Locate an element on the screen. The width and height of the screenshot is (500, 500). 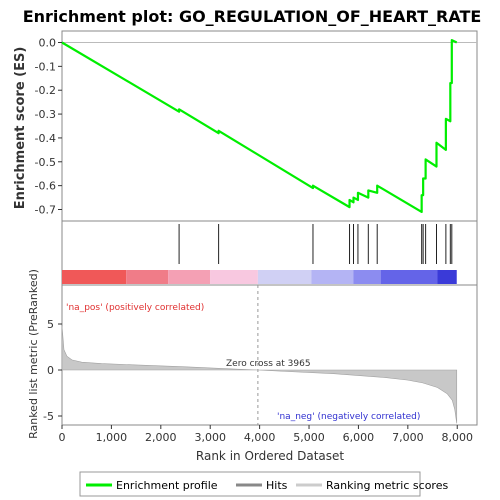
hit-marks-group is located at coordinates (315, 244).